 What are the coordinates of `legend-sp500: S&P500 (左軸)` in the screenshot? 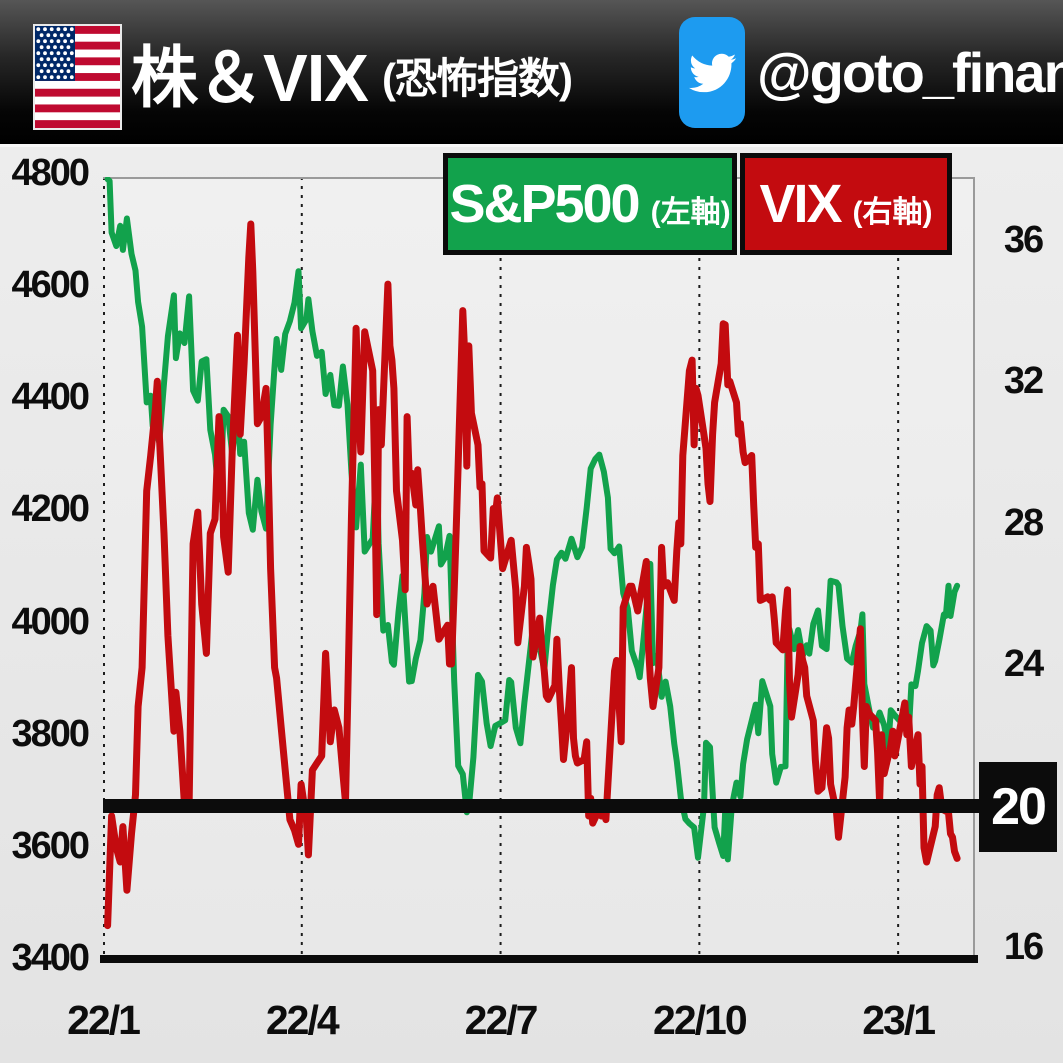 It's located at (590, 204).